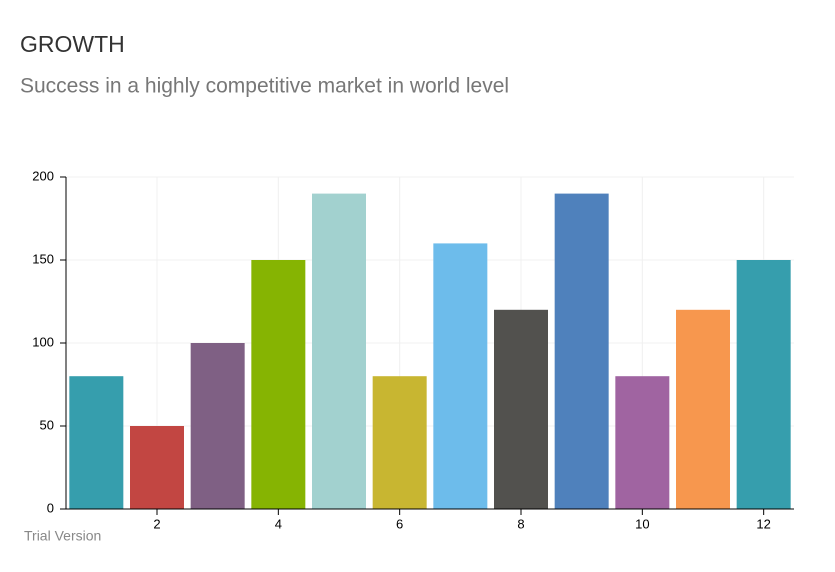 This screenshot has height=572, width=835. What do you see at coordinates (62, 536) in the screenshot?
I see `watermark: Trial Version` at bounding box center [62, 536].